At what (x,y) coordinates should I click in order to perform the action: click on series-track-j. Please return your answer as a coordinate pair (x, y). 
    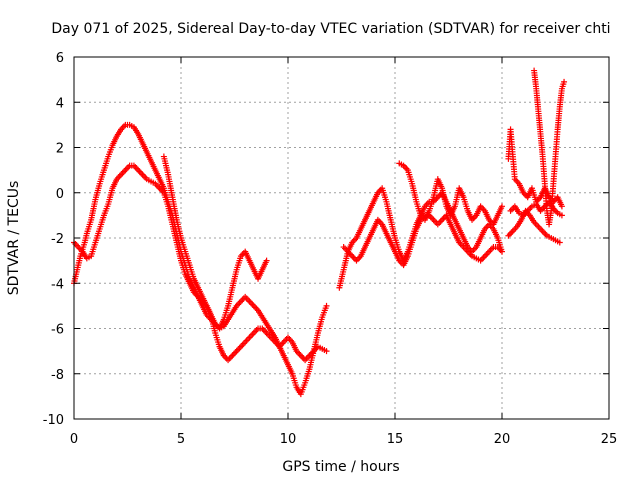
    Looking at the image, I should click on (536, 208).